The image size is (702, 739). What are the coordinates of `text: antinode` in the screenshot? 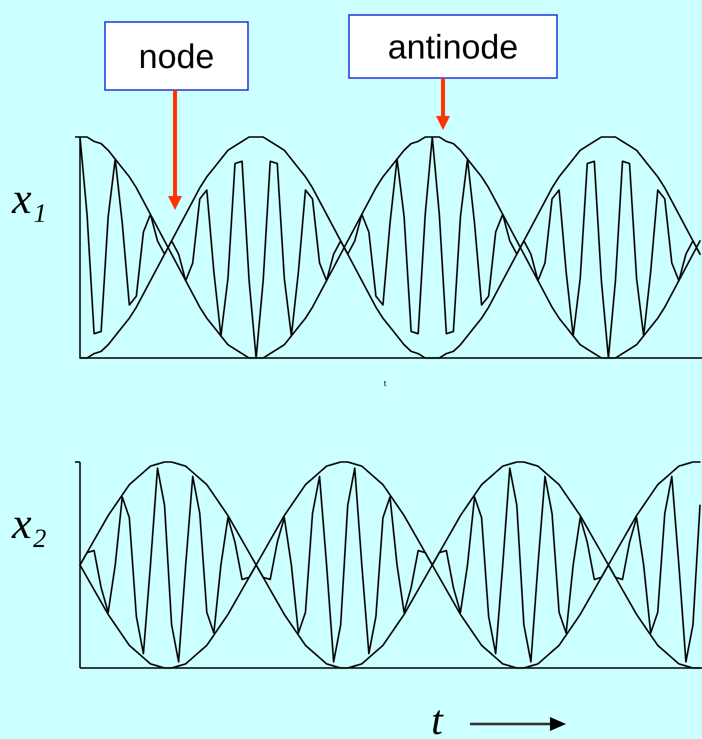 It's located at (453, 47).